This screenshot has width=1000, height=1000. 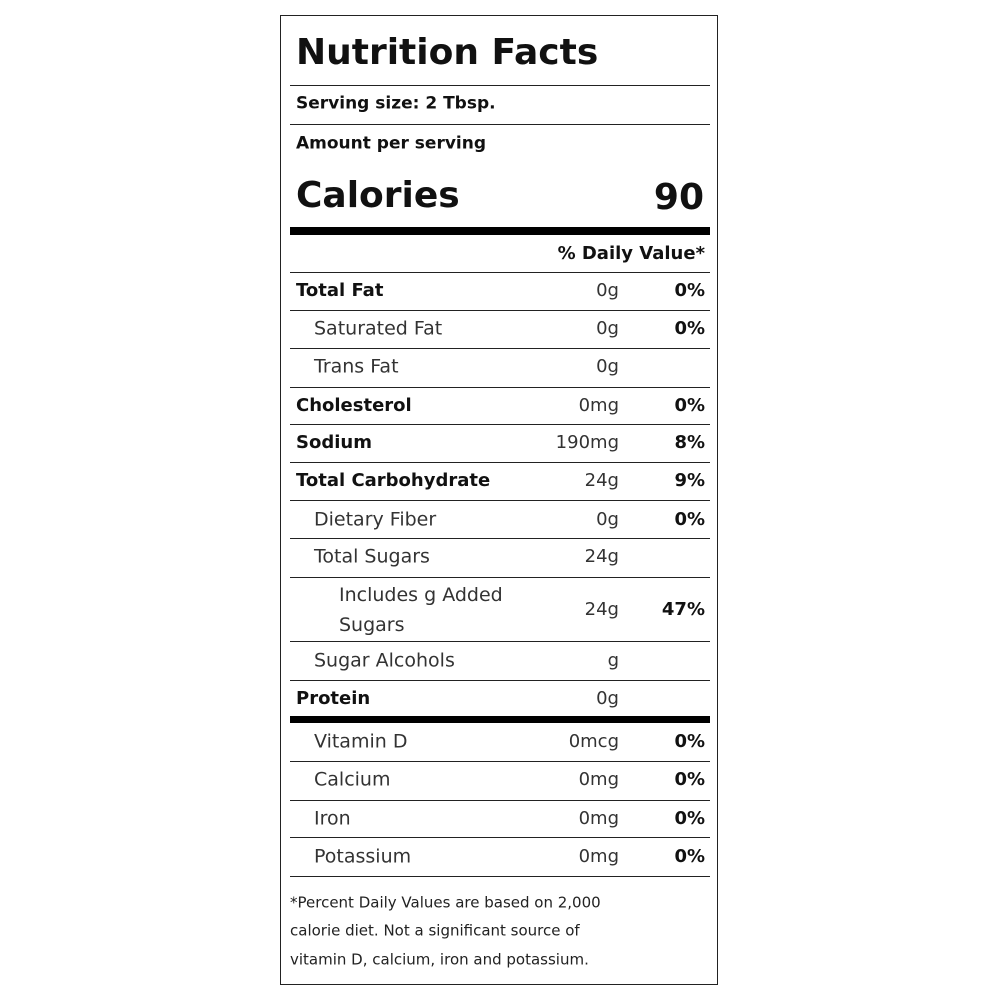 What do you see at coordinates (689, 480) in the screenshot?
I see `daily-value: 9%` at bounding box center [689, 480].